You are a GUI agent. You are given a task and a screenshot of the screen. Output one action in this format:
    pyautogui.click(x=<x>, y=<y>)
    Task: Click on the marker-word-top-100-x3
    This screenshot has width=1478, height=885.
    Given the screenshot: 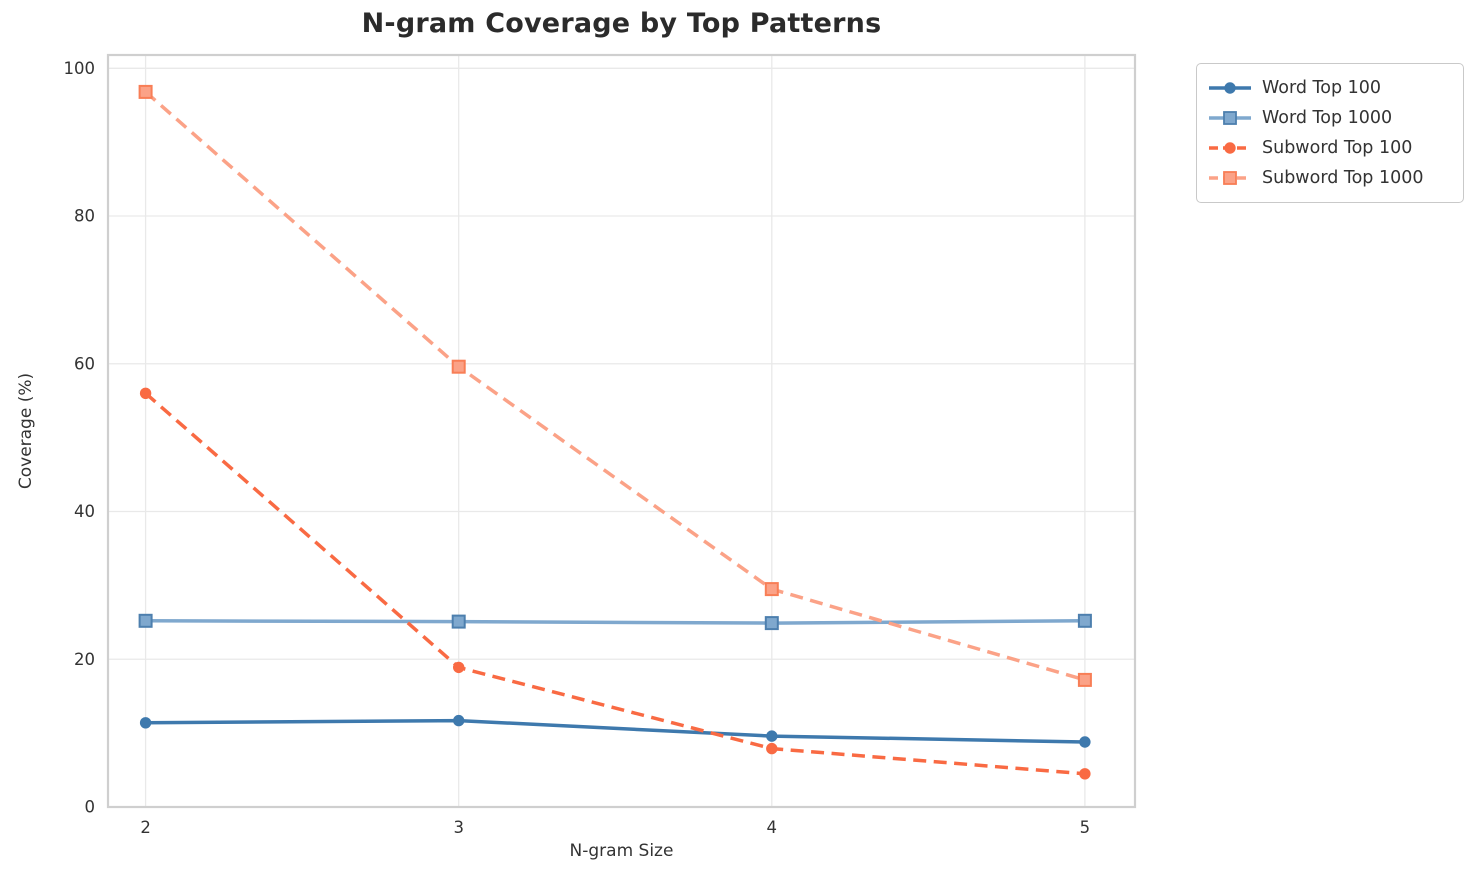 What is the action you would take?
    pyautogui.click(x=459, y=720)
    